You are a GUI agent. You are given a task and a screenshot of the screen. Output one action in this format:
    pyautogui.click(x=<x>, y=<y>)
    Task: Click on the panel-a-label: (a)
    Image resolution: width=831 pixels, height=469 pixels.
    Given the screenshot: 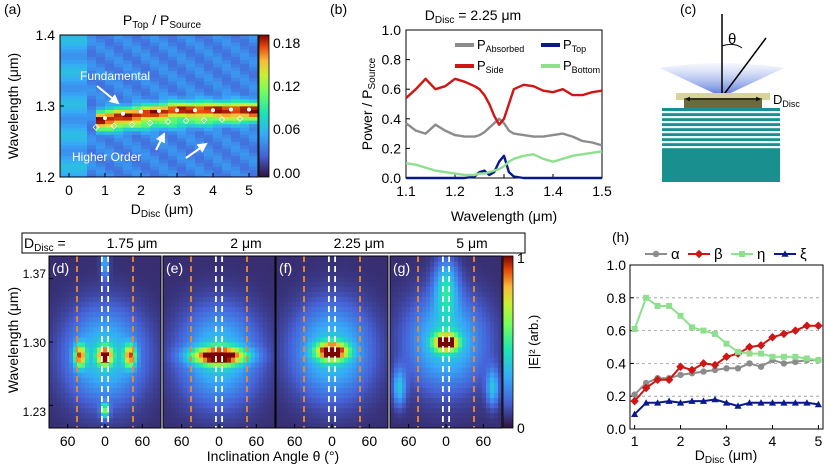 What is the action you would take?
    pyautogui.click(x=12, y=9)
    